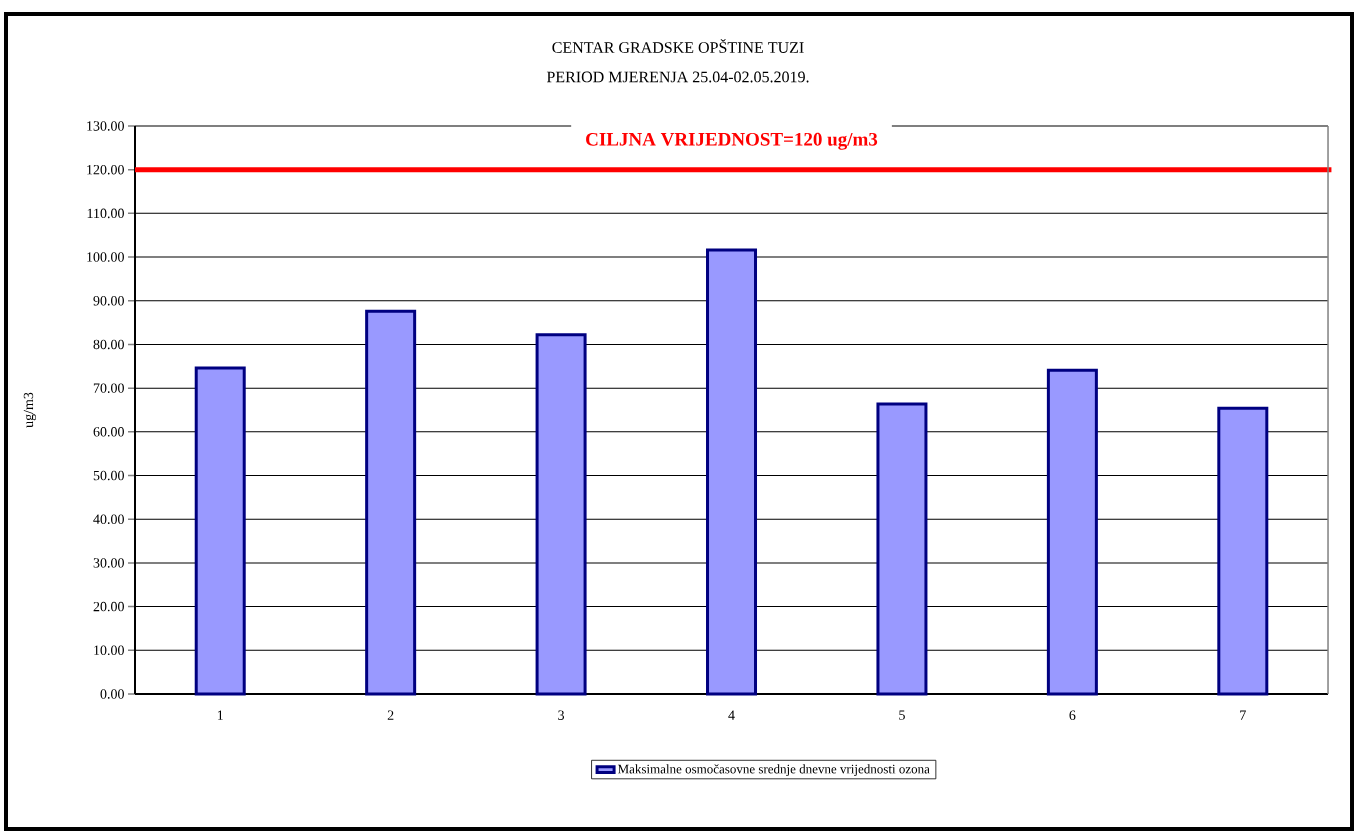 Image resolution: width=1356 pixels, height=831 pixels. What do you see at coordinates (108, 519) in the screenshot?
I see `y-tick-label: 40.00` at bounding box center [108, 519].